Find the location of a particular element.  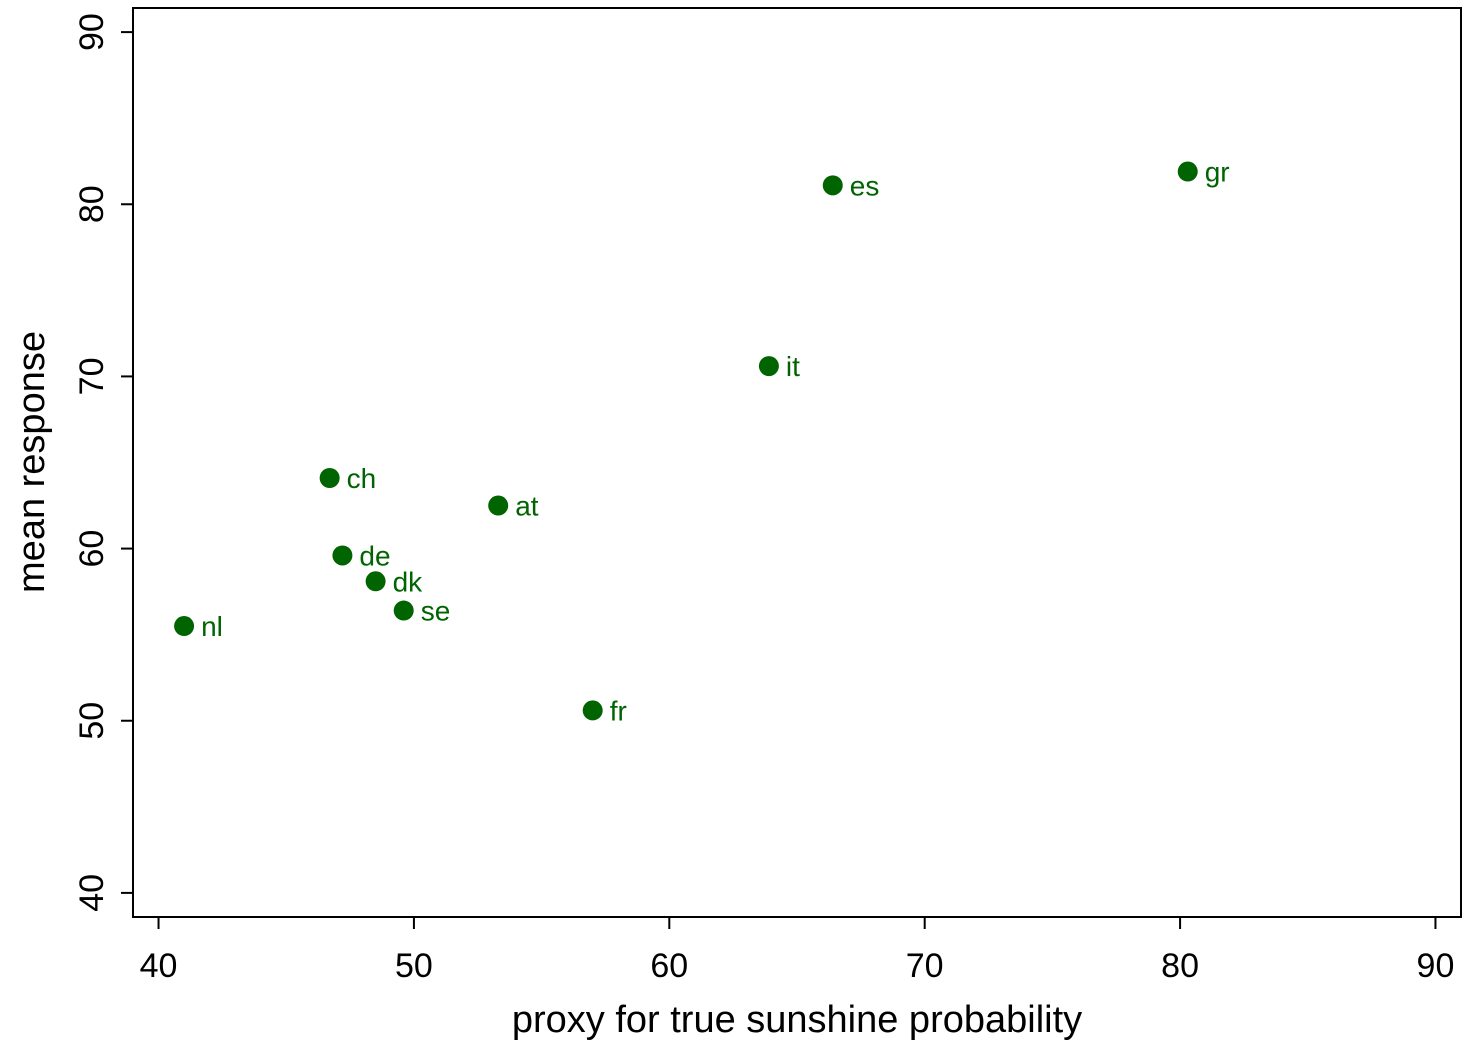

data-point-gr is located at coordinates (1187, 171).